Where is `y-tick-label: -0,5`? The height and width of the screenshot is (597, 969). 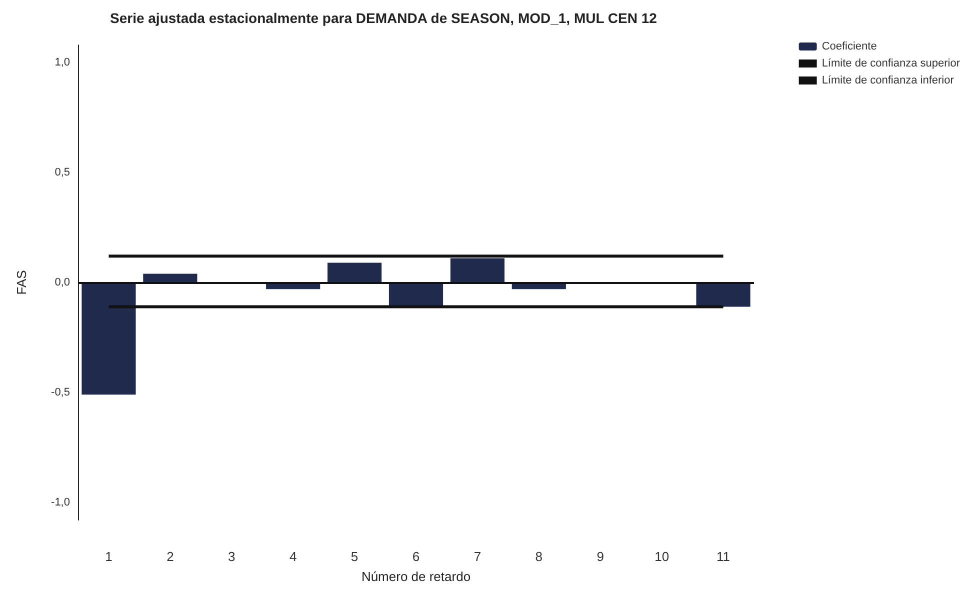
y-tick-label: -0,5 is located at coordinates (60, 392).